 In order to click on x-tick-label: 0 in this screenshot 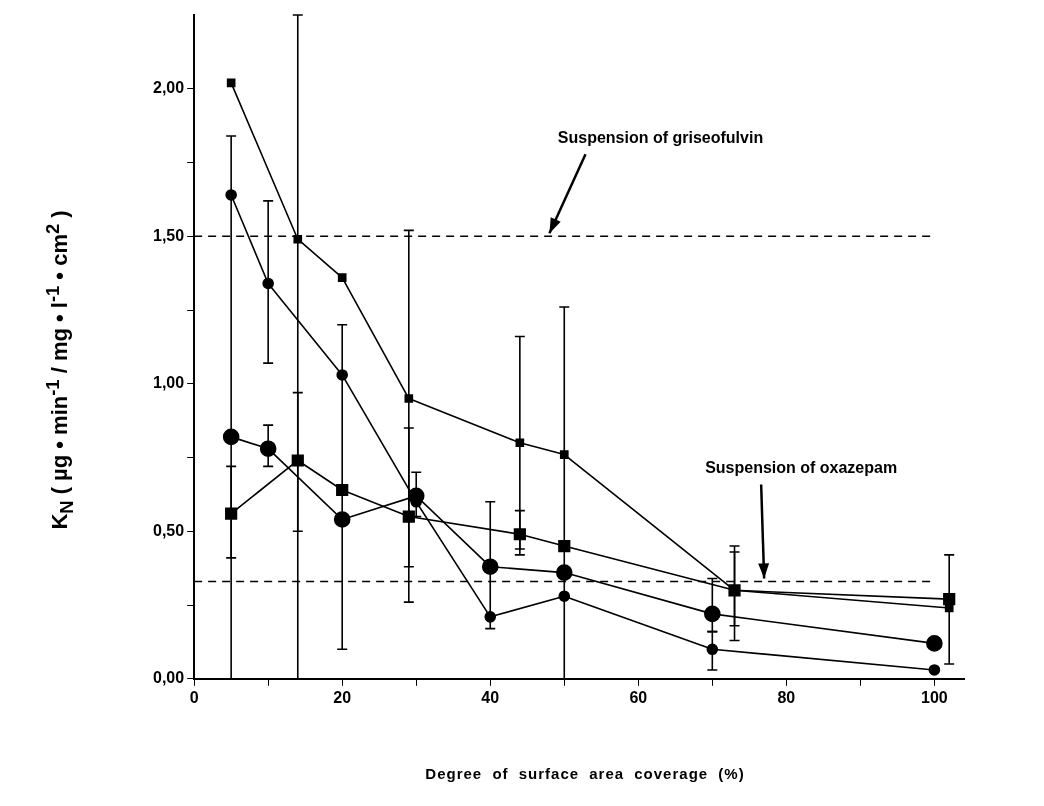, I will do `click(194, 697)`.